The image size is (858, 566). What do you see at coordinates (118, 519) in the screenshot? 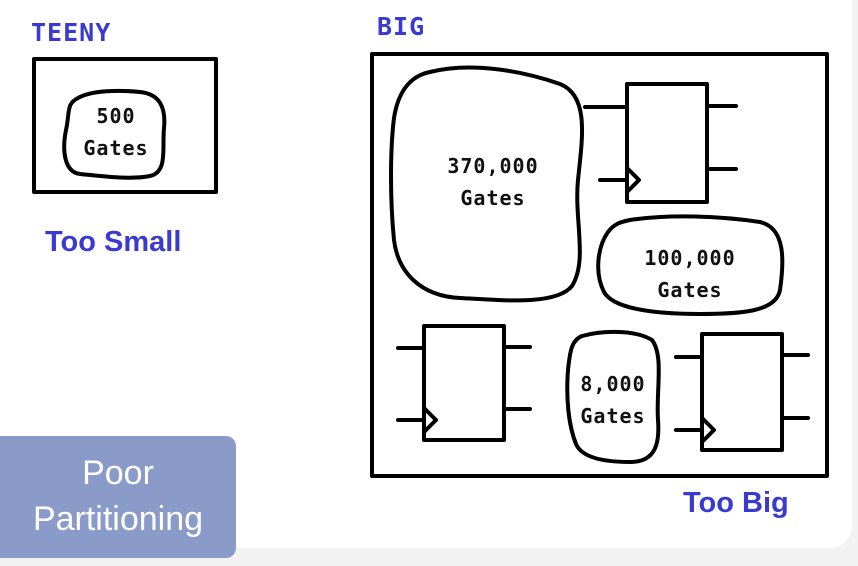
I see `badge-line-2: Partitioning` at bounding box center [118, 519].